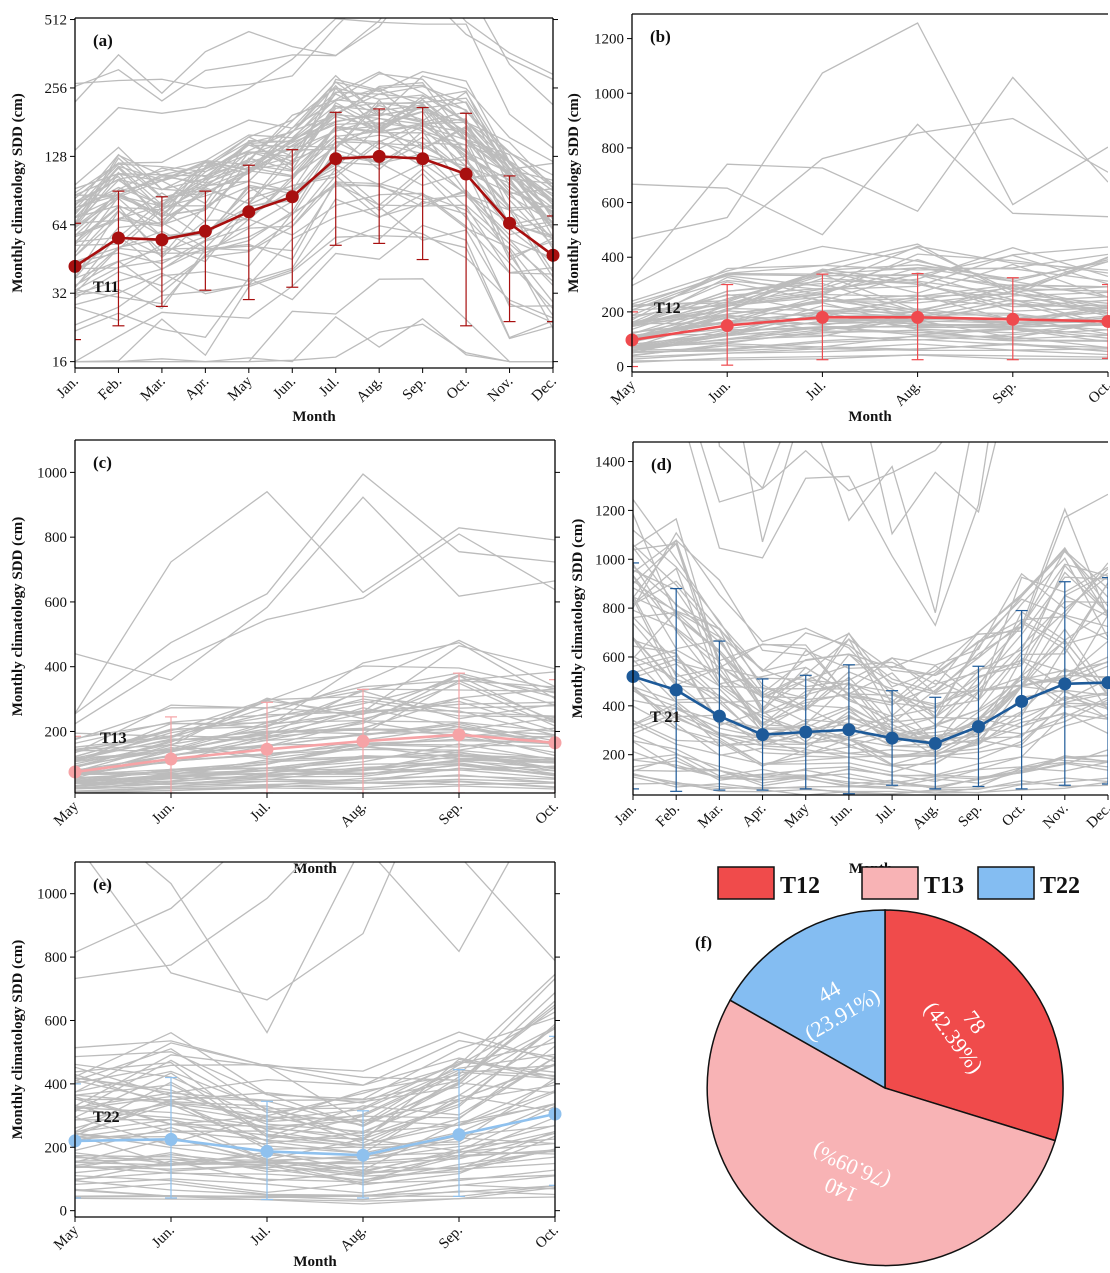  What do you see at coordinates (110, 389) in the screenshot?
I see `x-tick-label: Feb.` at bounding box center [110, 389].